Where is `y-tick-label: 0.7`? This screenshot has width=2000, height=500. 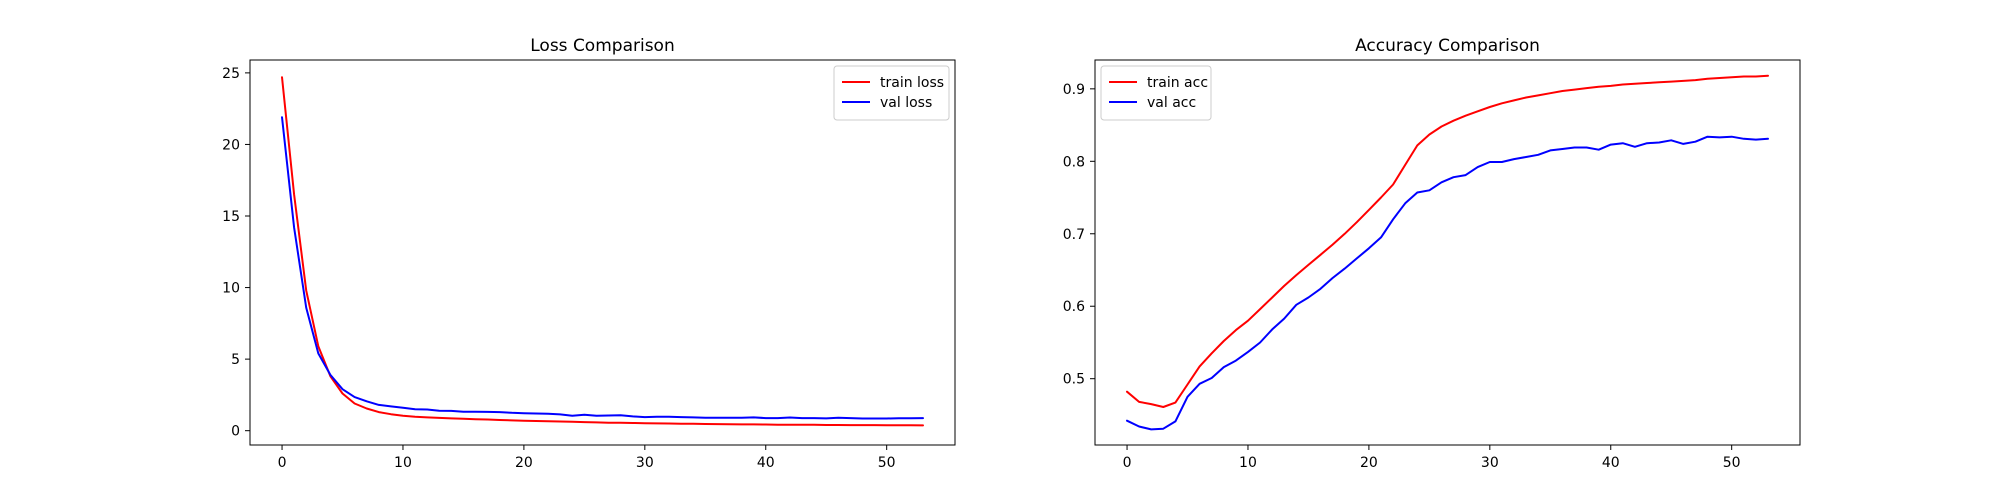
y-tick-label: 0.7 is located at coordinates (1074, 235).